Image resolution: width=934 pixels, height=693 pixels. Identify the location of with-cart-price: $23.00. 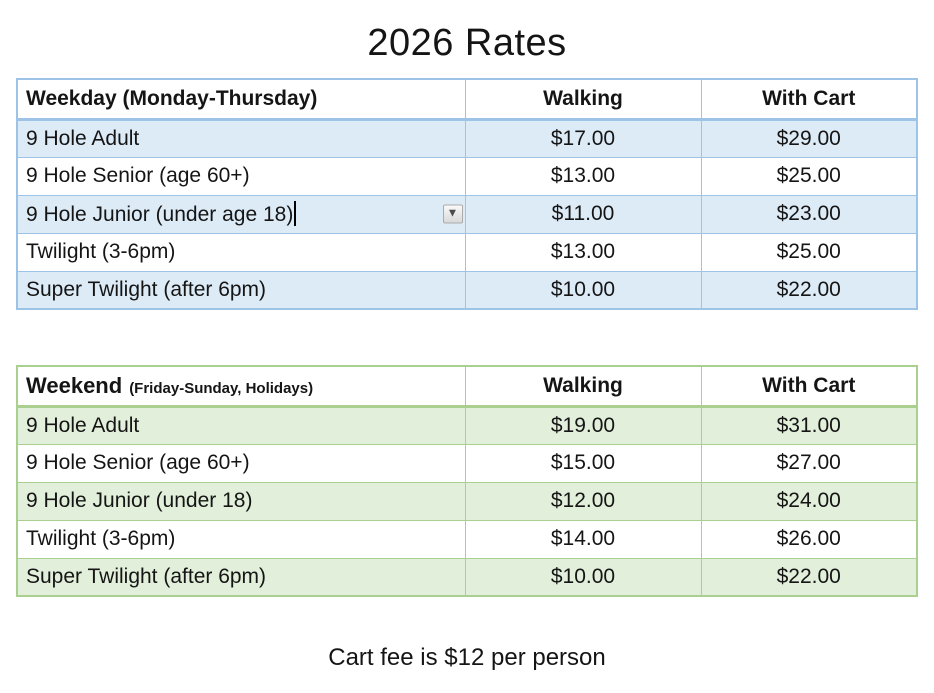
(808, 213).